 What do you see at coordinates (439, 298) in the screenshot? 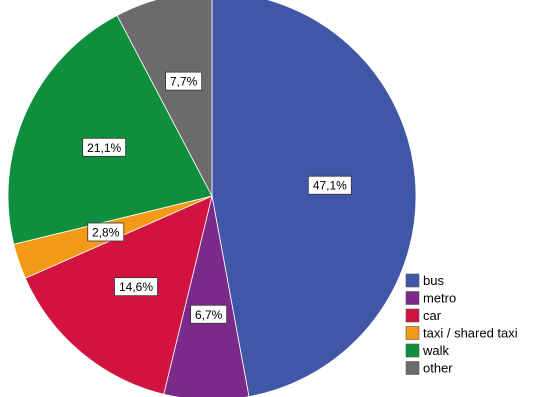
I see `legend-label: metro` at bounding box center [439, 298].